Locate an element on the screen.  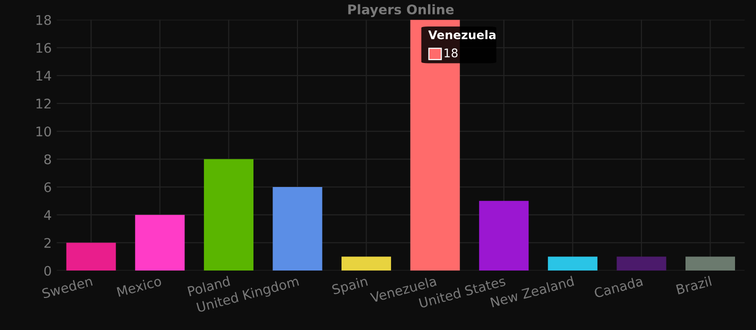
x-tick-label: Sweden is located at coordinates (67, 287).